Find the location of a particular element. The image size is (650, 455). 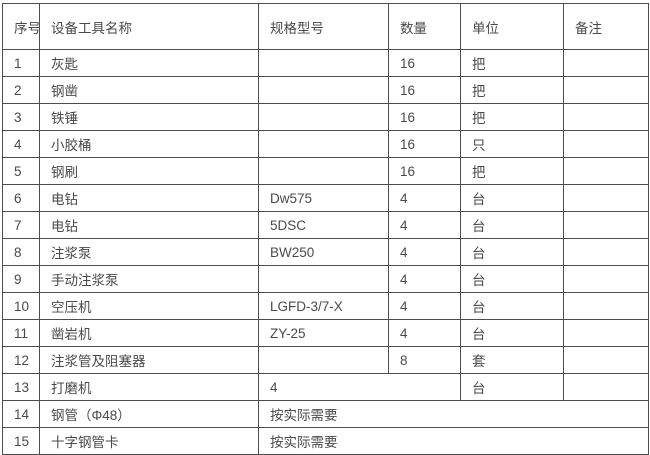

table-row: 12 注浆管及阻塞器 8 套 is located at coordinates (325, 360).